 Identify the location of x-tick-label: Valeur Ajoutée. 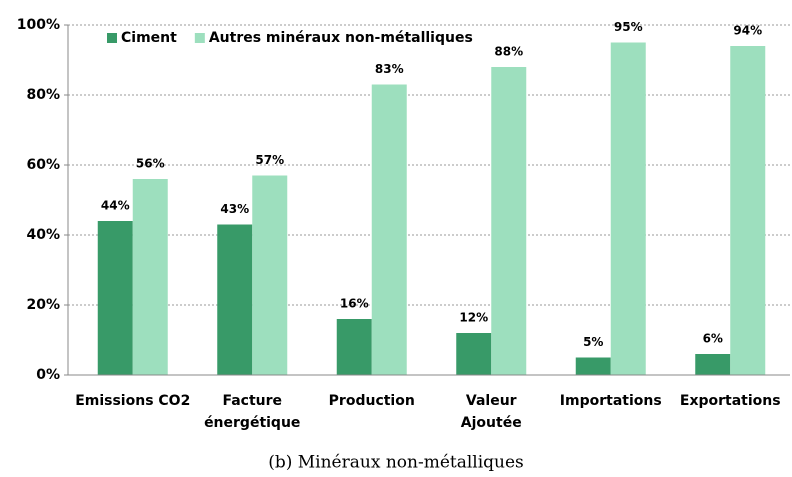
(491, 412).